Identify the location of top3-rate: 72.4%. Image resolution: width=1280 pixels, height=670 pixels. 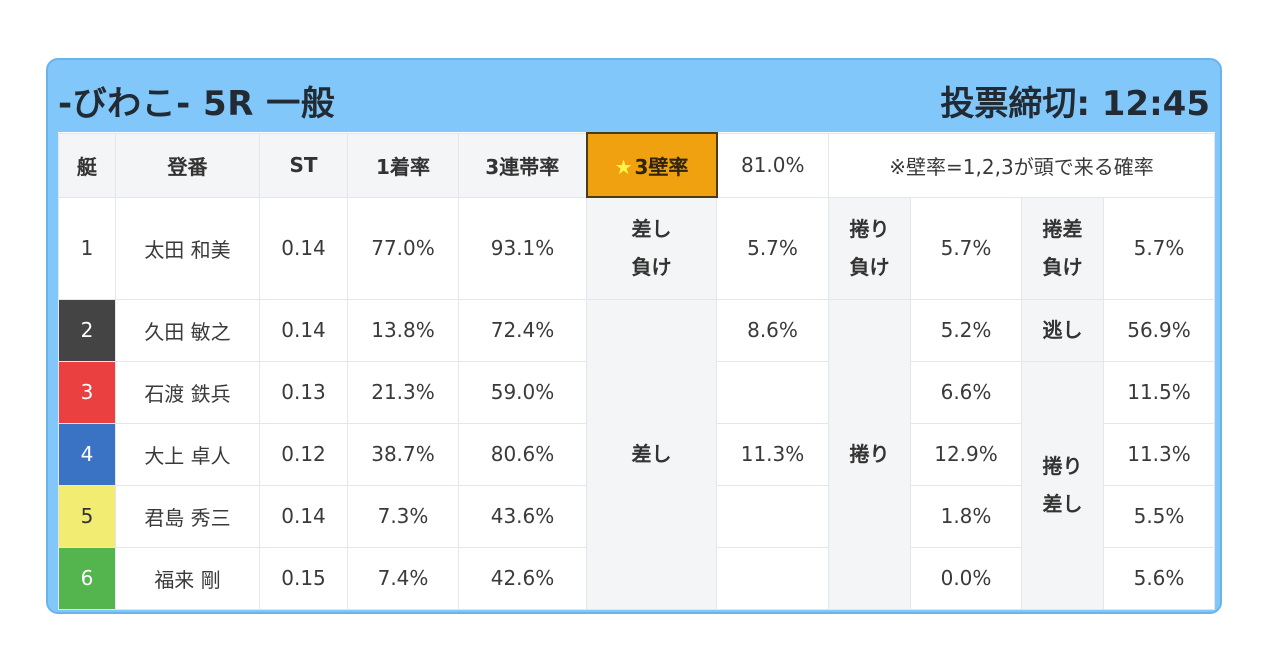
(522, 330).